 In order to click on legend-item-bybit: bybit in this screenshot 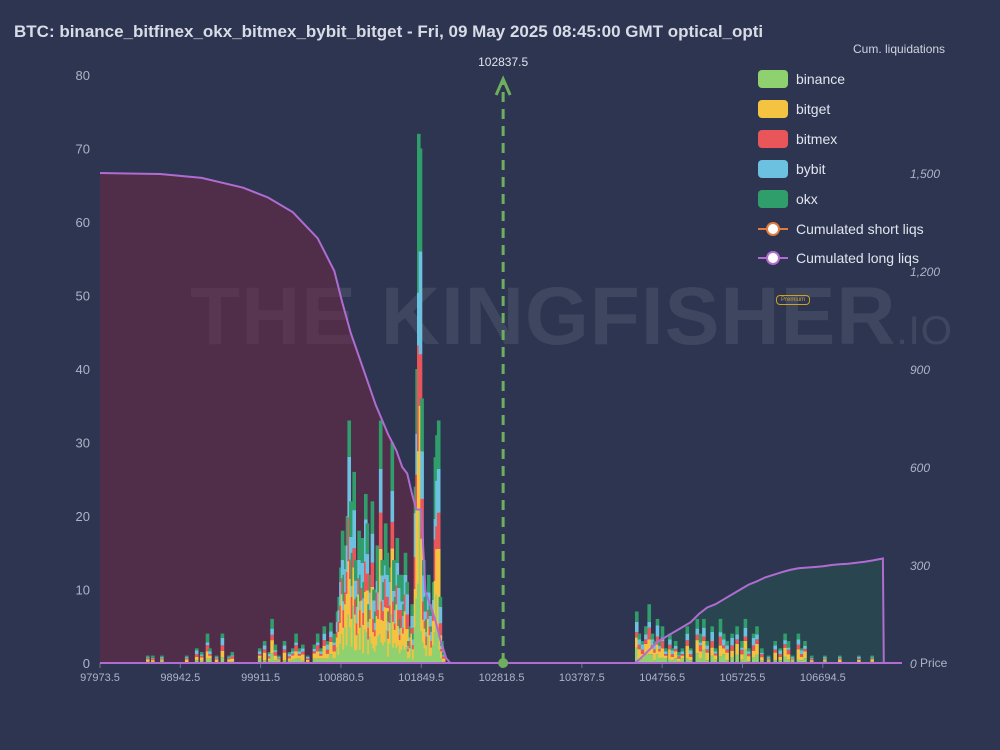, I will do `click(858, 169)`.